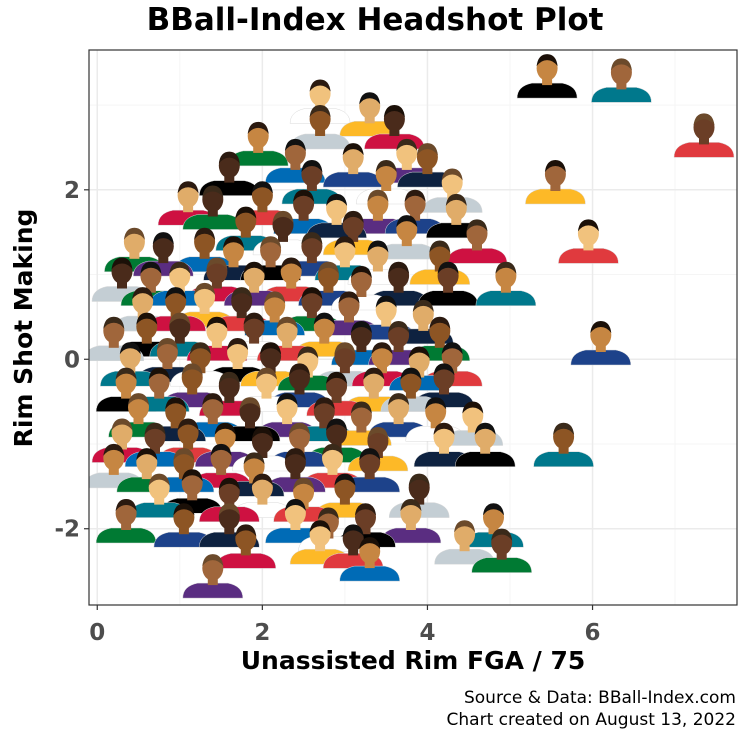 Image resolution: width=750 pixels, height=742 pixels. I want to click on x-axis-label: Unassisted Rim FGA / 75, so click(413, 660).